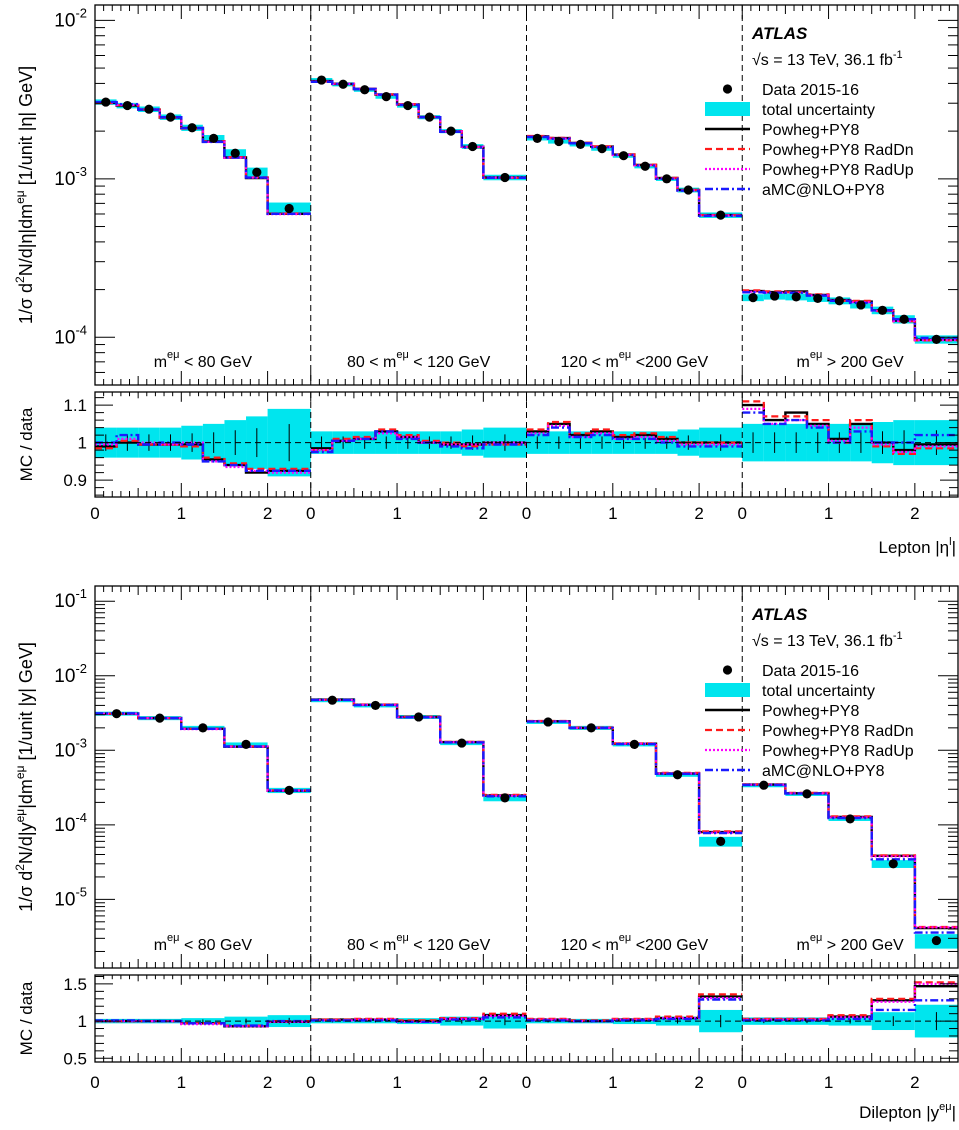  I want to click on legend-label: Powheg+PY8 RadDn, so click(838, 731).